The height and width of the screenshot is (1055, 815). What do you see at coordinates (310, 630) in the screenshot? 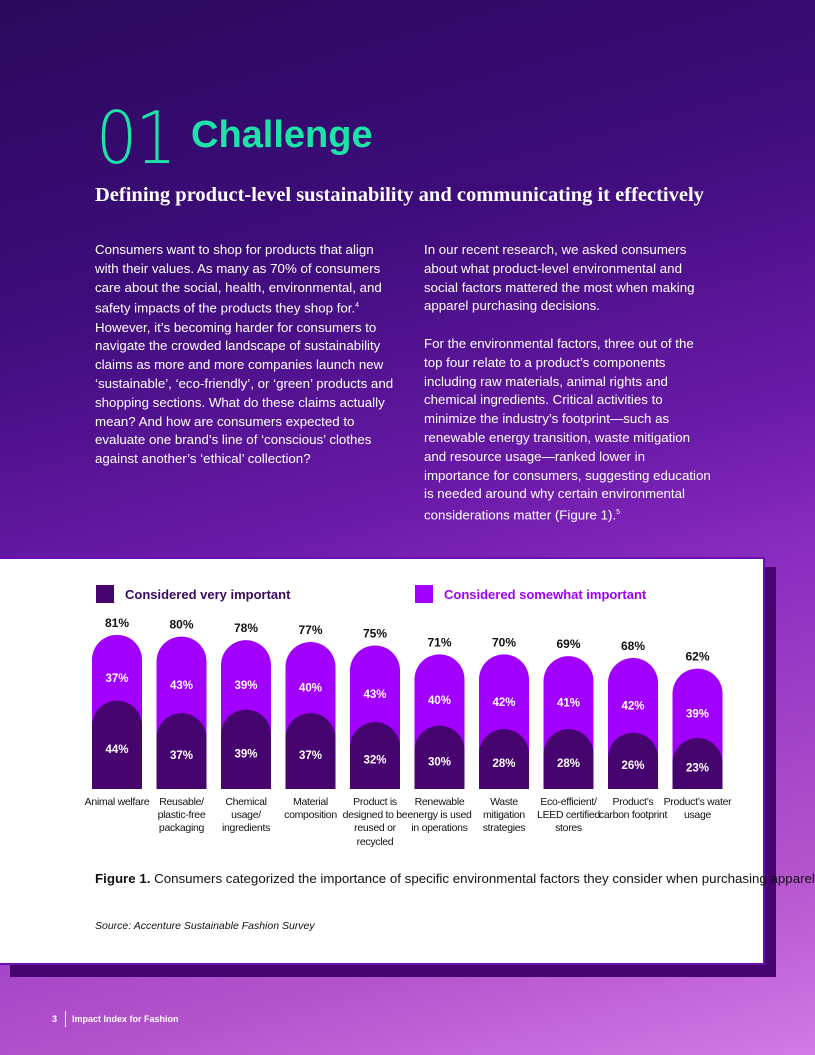
I see `total-label: 77%` at bounding box center [310, 630].